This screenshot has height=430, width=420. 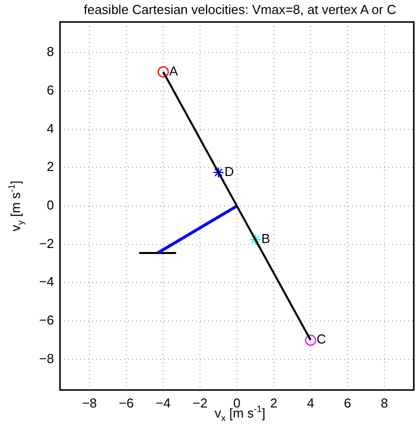 I want to click on x-tick-label: −8, so click(x=89, y=402).